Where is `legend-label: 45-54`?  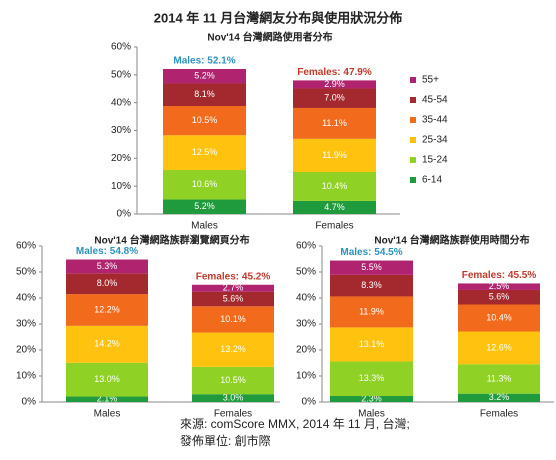 legend-label: 45-54 is located at coordinates (435, 100).